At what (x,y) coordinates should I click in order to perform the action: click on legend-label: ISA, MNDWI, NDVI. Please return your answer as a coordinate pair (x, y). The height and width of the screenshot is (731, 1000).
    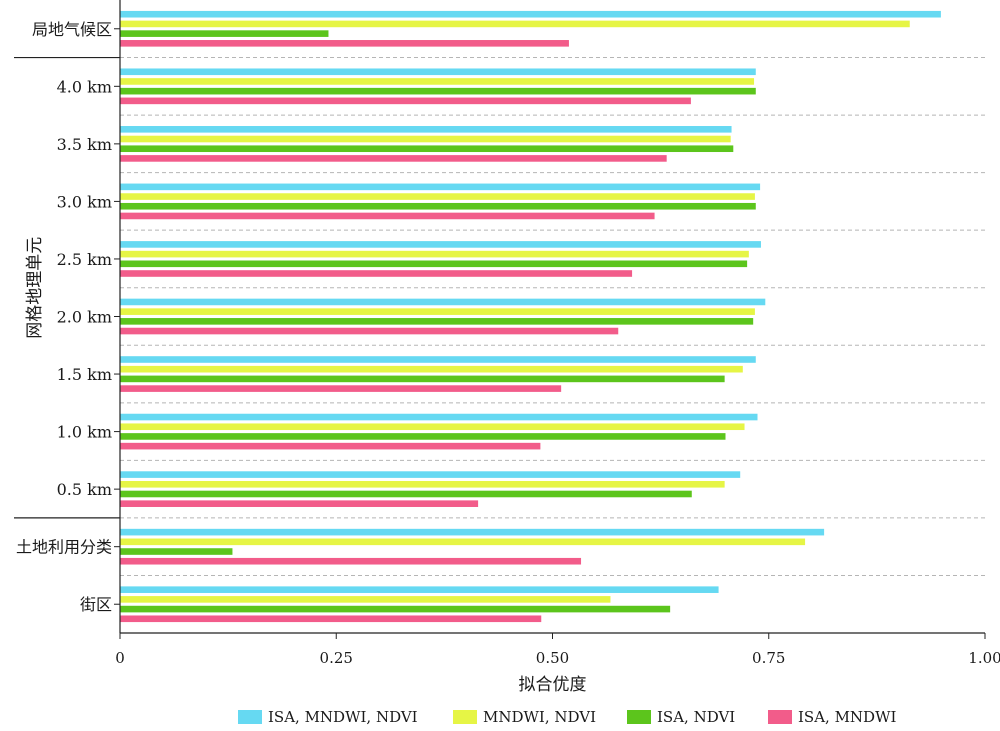
    Looking at the image, I should click on (343, 717).